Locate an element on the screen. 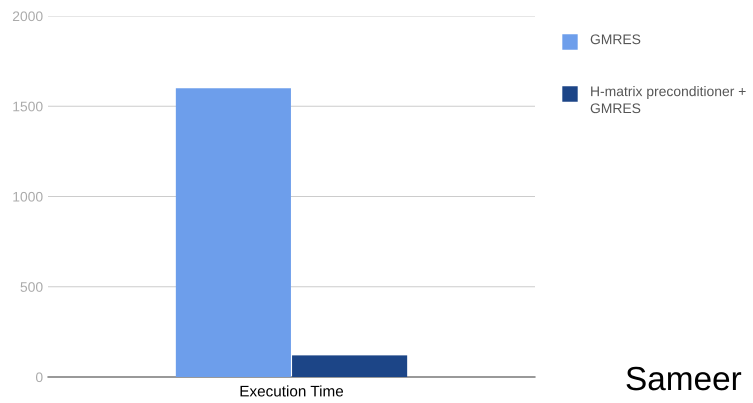 Image resolution: width=753 pixels, height=403 pixels. y-tick-label: 2000 is located at coordinates (27, 16).